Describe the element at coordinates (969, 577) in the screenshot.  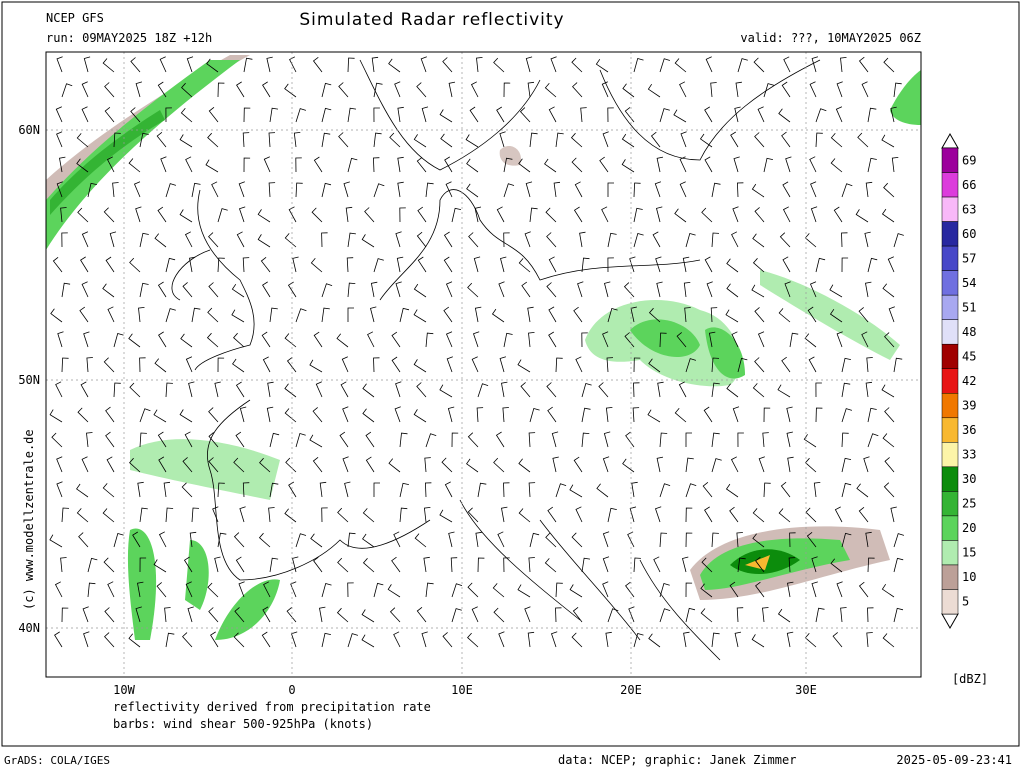
I see `legend-label: 10` at that location.